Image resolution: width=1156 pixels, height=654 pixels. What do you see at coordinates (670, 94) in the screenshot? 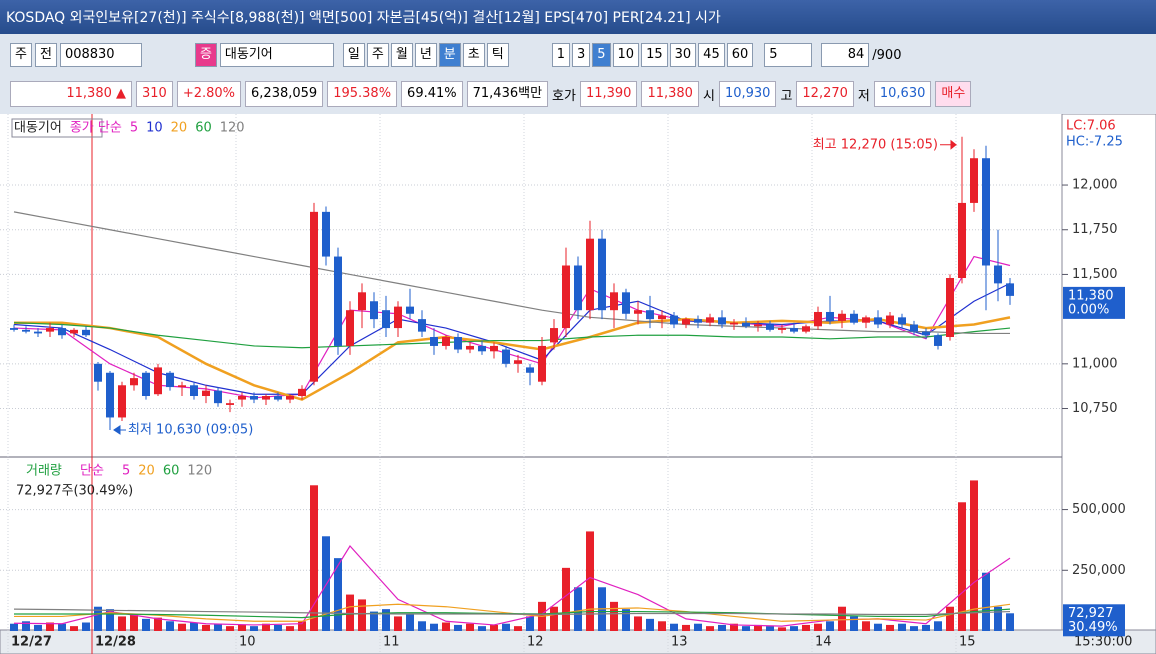
I see `bid: 11,380` at bounding box center [670, 94].